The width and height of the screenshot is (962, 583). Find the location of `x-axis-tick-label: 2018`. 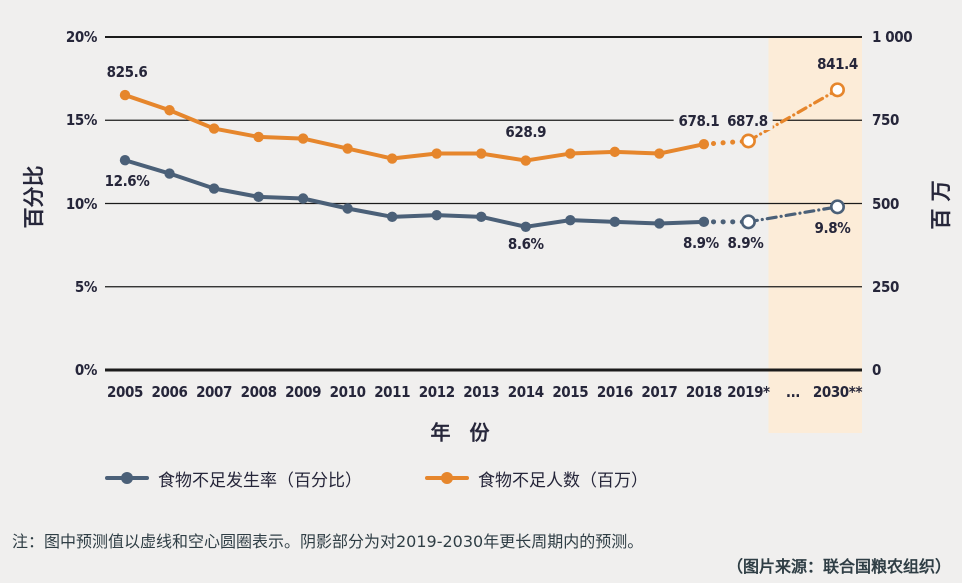

x-axis-tick-label: 2018 is located at coordinates (703, 392).